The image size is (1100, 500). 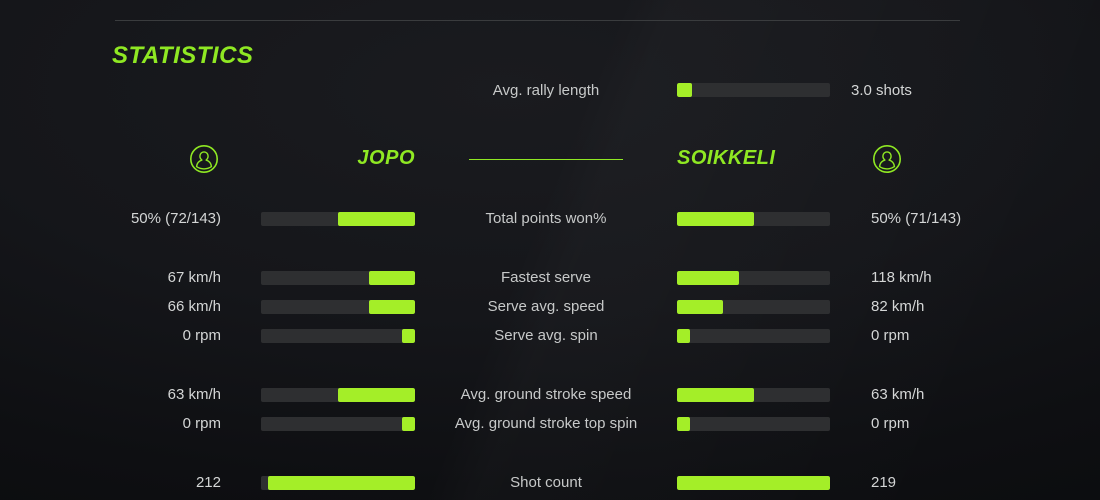 What do you see at coordinates (884, 482) in the screenshot?
I see `right-value: 219` at bounding box center [884, 482].